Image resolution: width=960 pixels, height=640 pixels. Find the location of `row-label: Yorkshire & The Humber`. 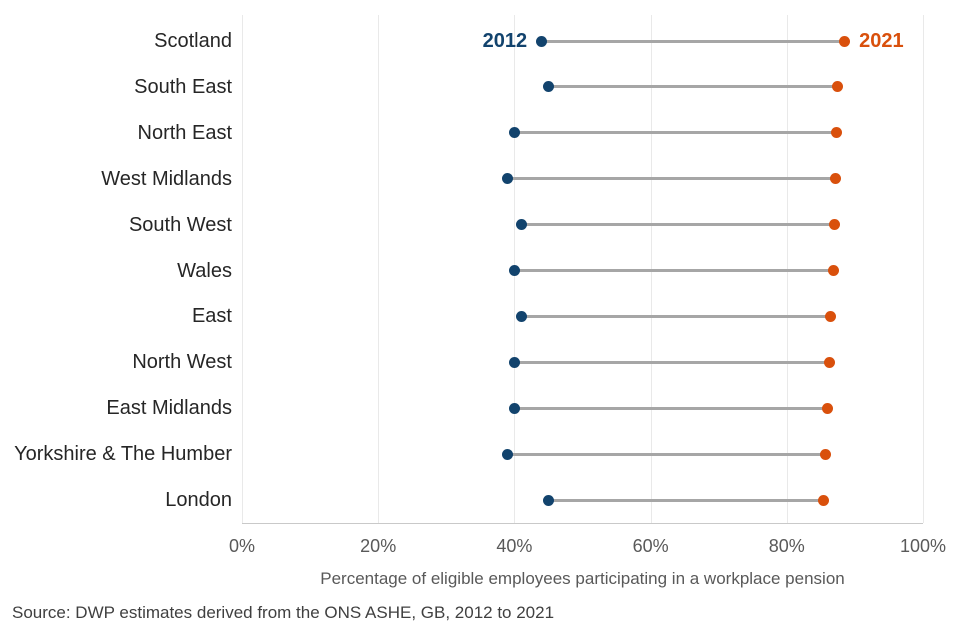

row-label: Yorkshire & The Humber is located at coordinates (123, 454).